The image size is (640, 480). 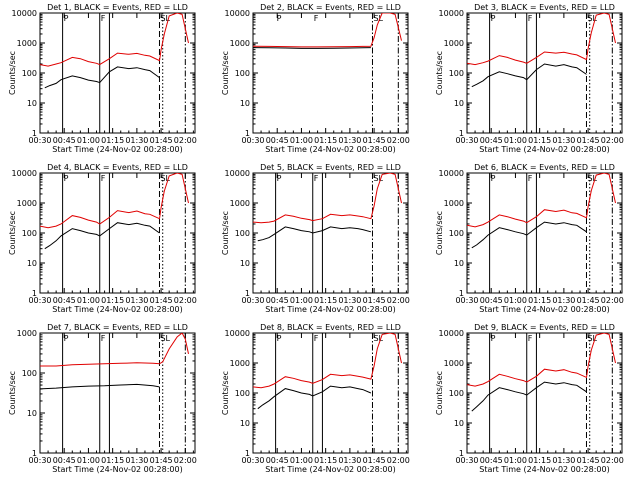 I want to click on panel-title: Det 4, BLACK = Events, RED = LLD, so click(x=117, y=167).